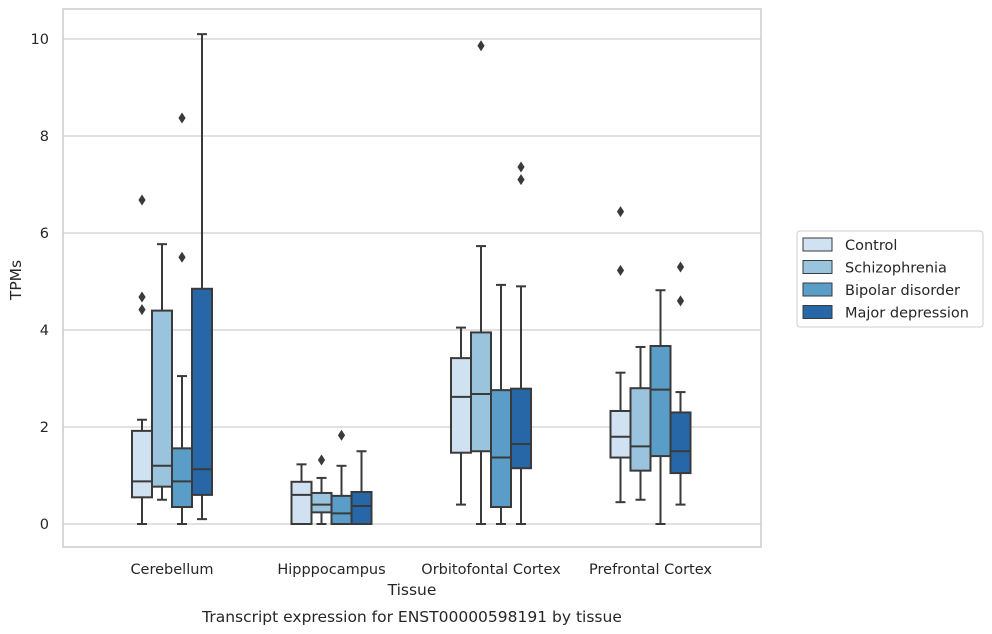 The width and height of the screenshot is (992, 634). I want to click on legend-item: Bipolar disorder, so click(881, 290).